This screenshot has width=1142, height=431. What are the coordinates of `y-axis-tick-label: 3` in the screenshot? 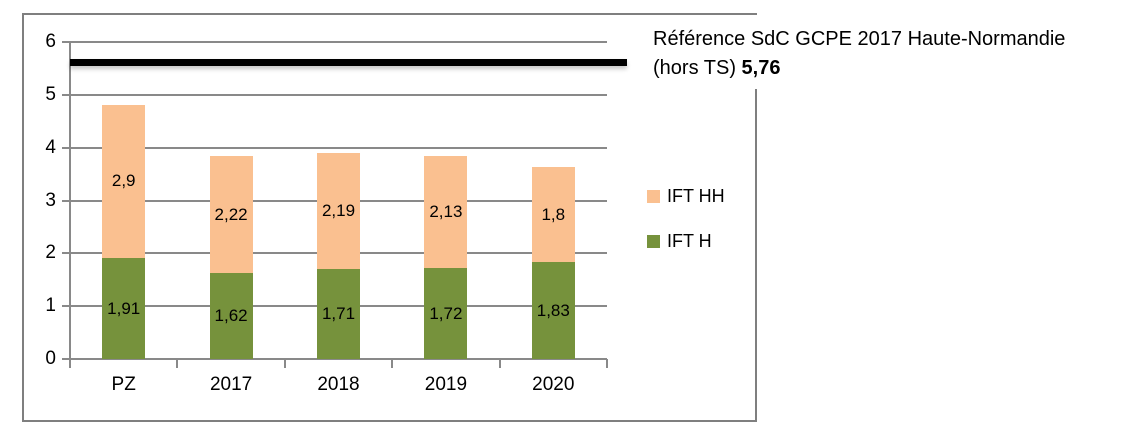 It's located at (50, 200).